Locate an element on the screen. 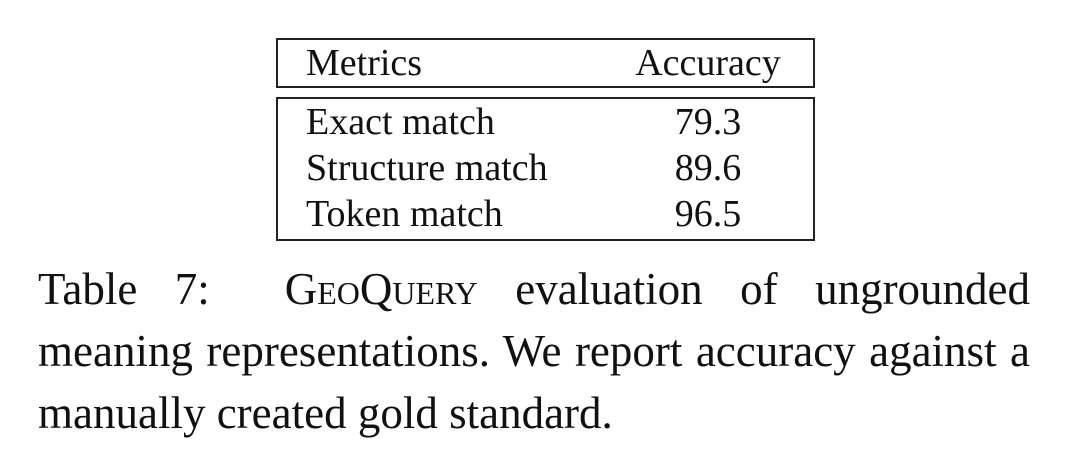  header-cell: Accuracy is located at coordinates (708, 63).